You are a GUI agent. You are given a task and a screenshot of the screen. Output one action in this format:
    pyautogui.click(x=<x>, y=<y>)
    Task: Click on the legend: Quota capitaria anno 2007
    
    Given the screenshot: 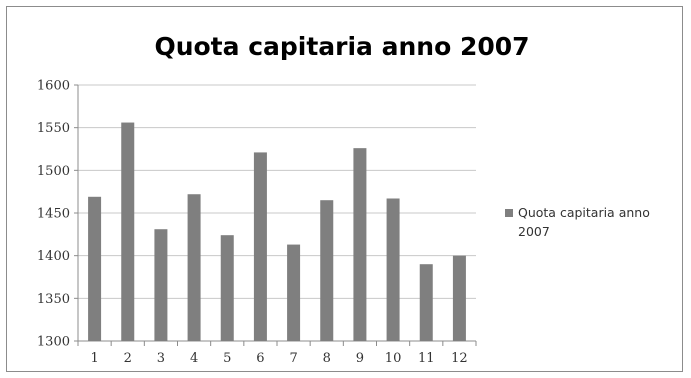 What is the action you would take?
    pyautogui.click(x=577, y=222)
    